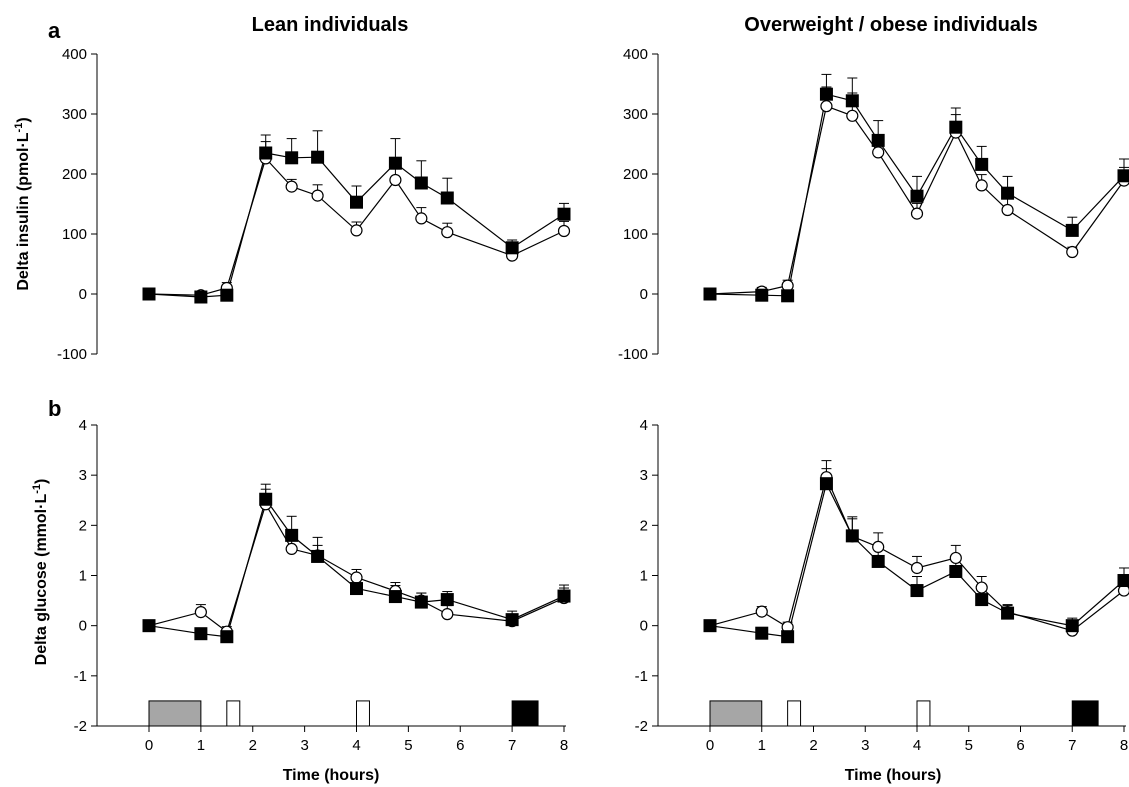 The image size is (1129, 787). I want to click on x-tick-label: 7, so click(512, 745).